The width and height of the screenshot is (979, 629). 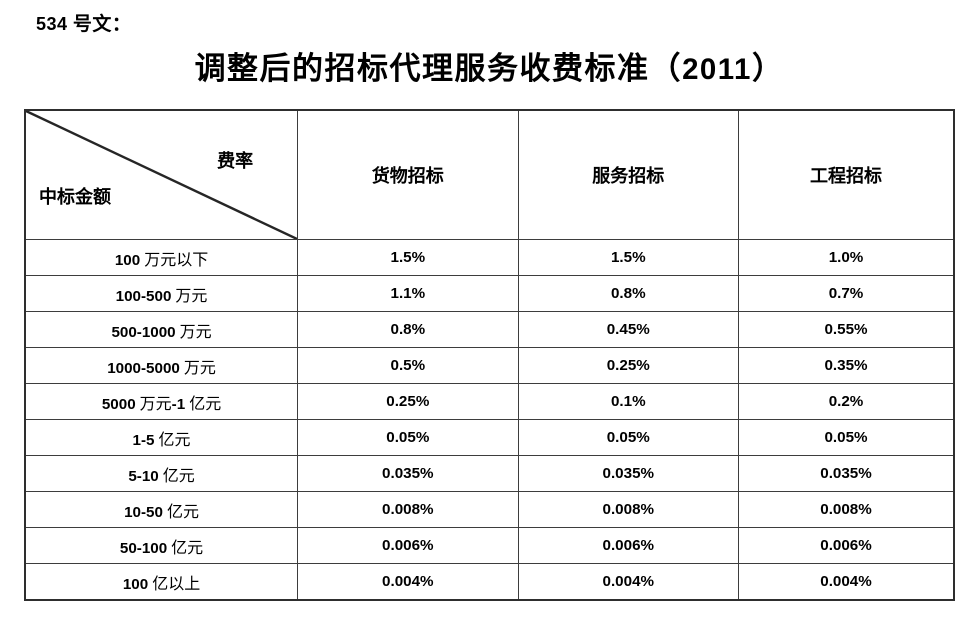 I want to click on table-row: 50-100 亿元 0.006% 0.006% 0.006%, so click(x=489, y=545).